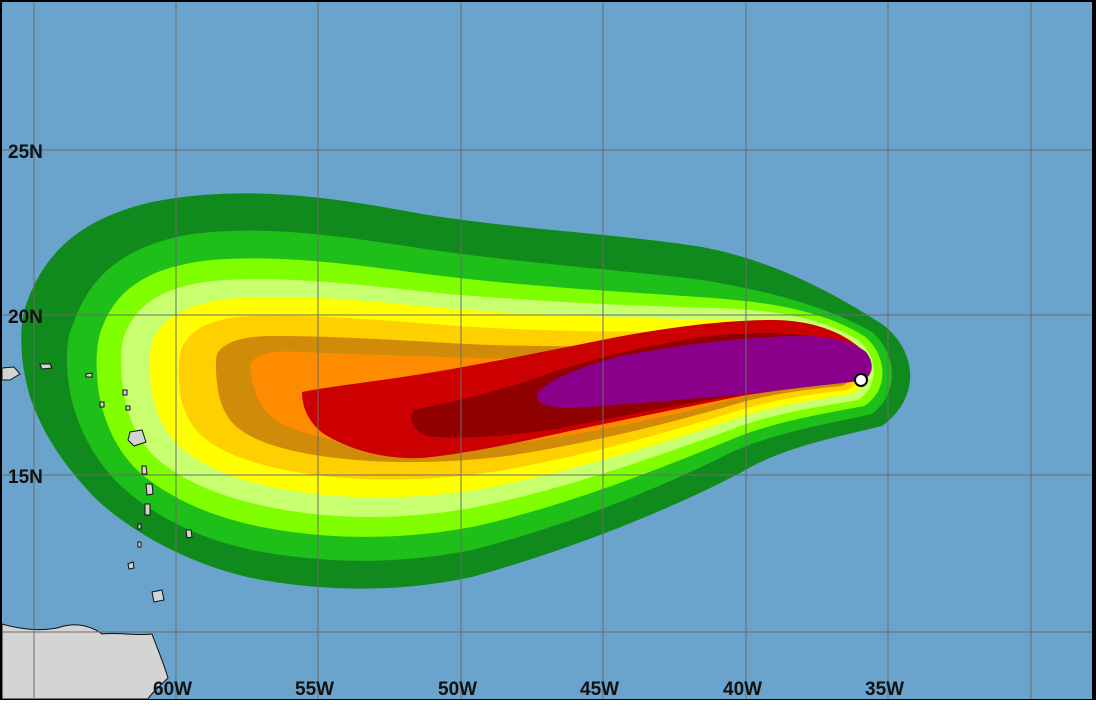  Describe the element at coordinates (548, 704) in the screenshot. I see `footer-caption-strip` at that location.